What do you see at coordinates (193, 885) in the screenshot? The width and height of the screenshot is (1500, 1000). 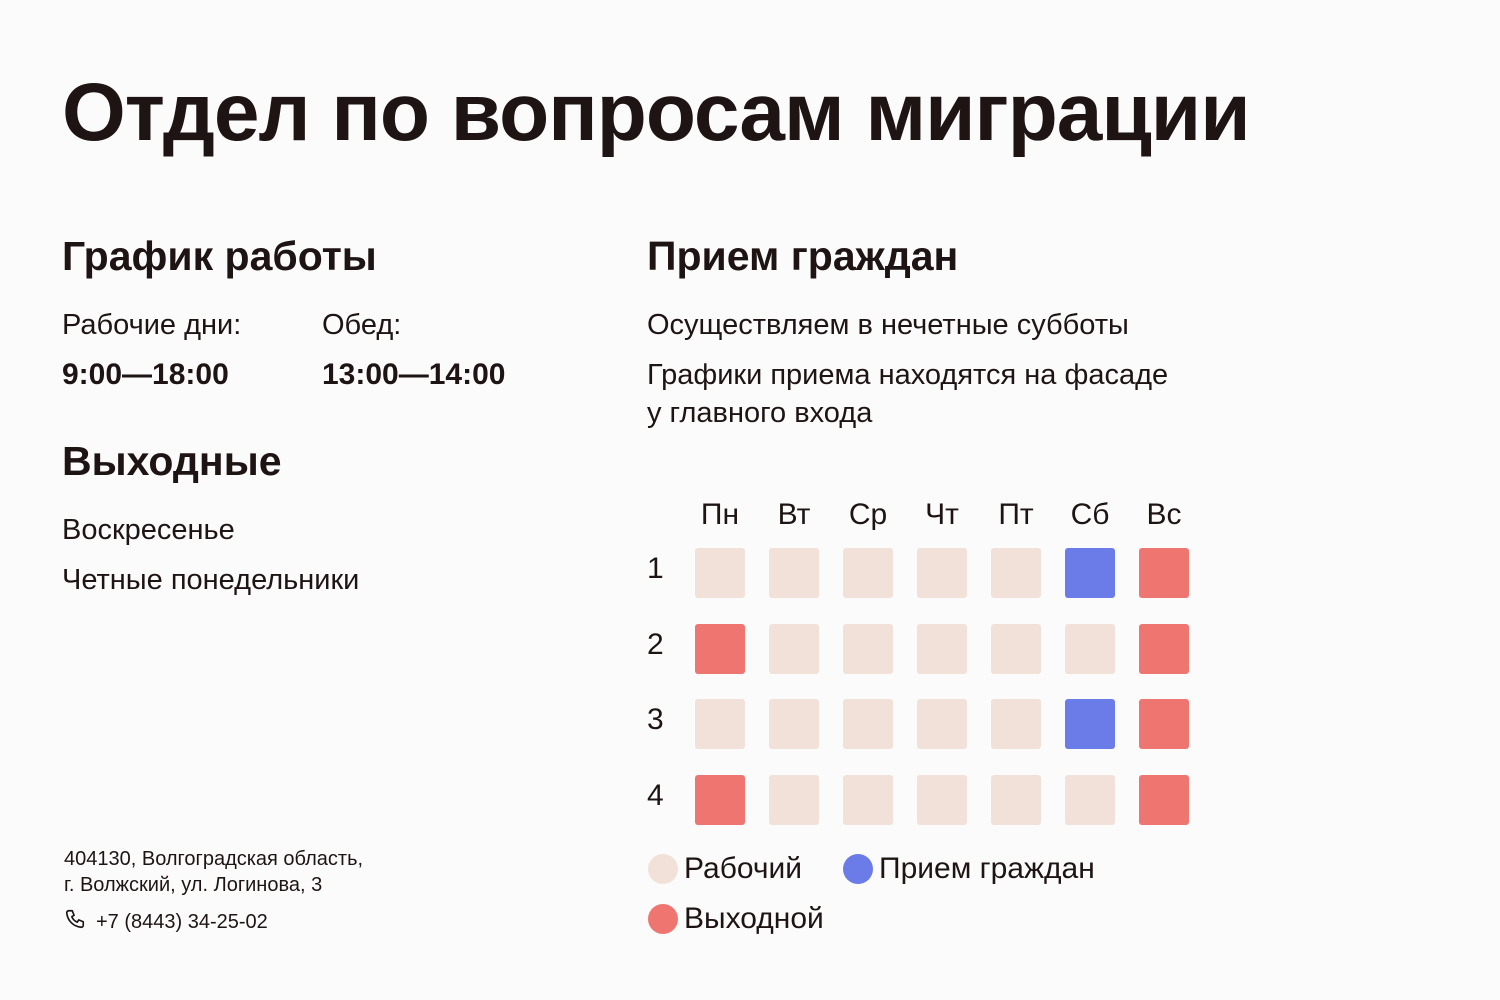 I see `address-line-2: г. Волжский, ул. Логинова, 3` at bounding box center [193, 885].